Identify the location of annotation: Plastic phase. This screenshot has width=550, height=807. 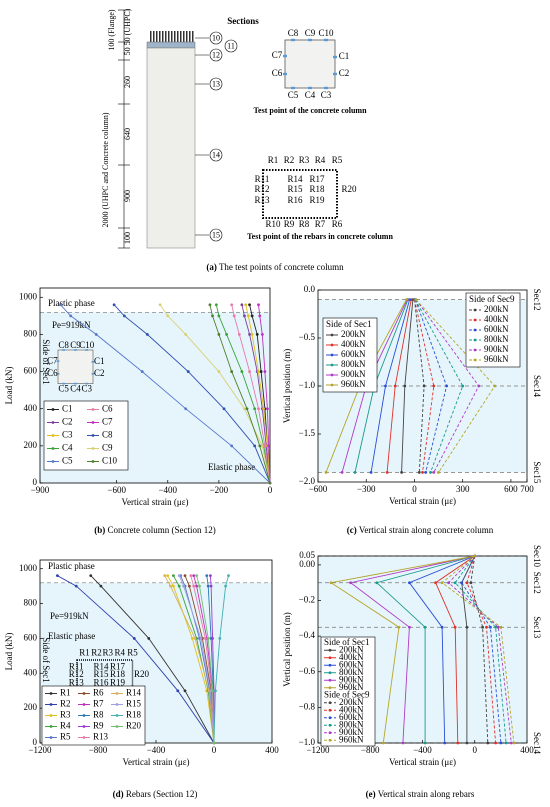
(71, 303).